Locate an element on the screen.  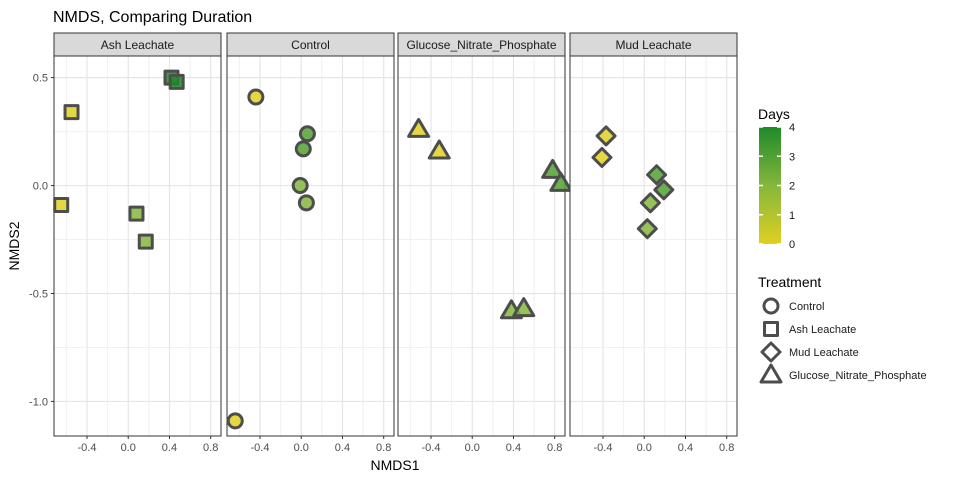
x-axis-label: NMDS1 is located at coordinates (394, 465).